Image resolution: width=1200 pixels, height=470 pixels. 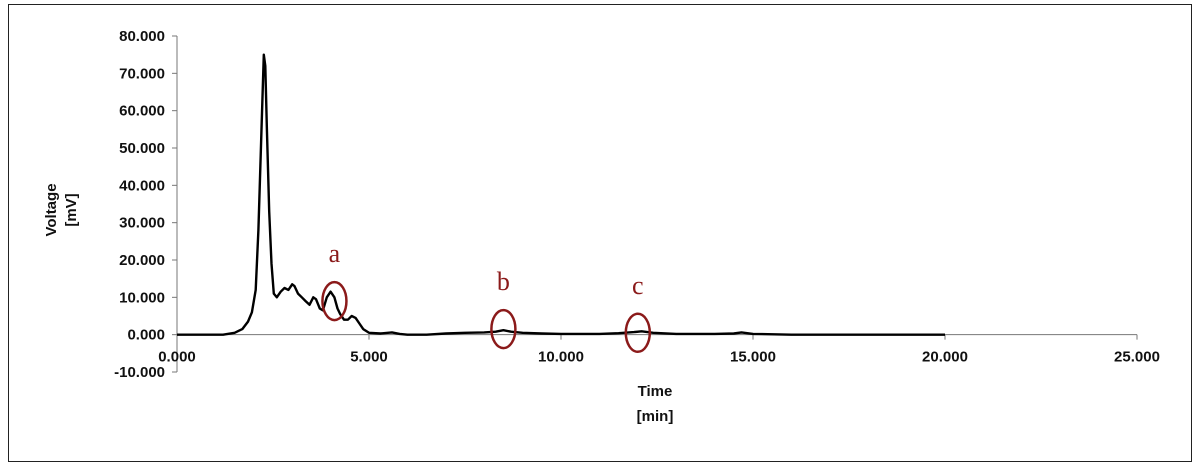 I want to click on y-tick-label: 60.000, so click(x=142, y=111).